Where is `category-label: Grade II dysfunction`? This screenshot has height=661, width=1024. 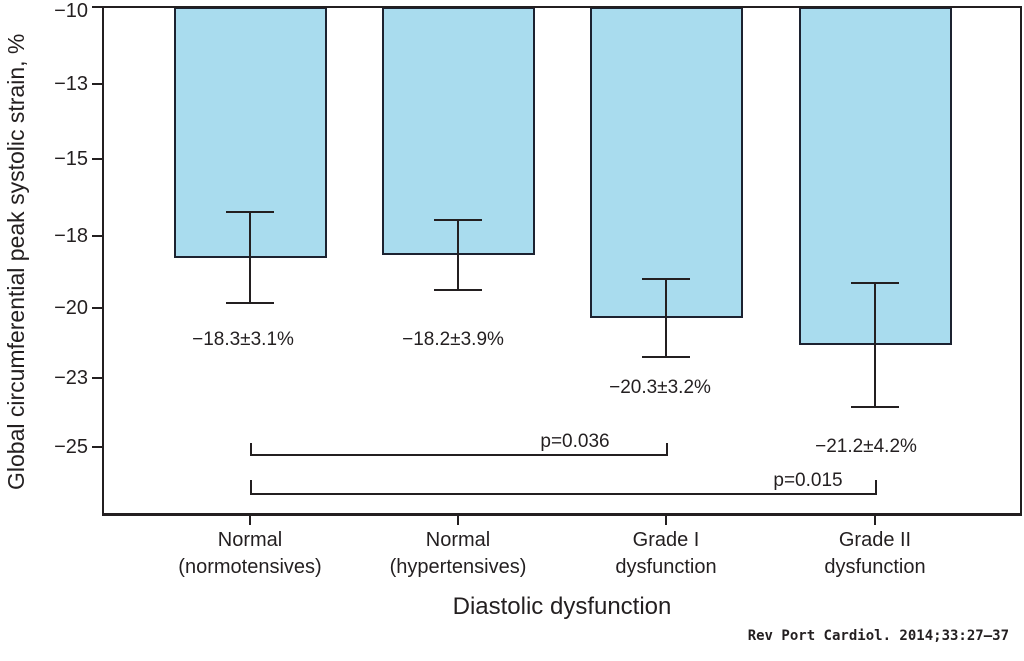
category-label: Grade II dysfunction is located at coordinates (875, 554).